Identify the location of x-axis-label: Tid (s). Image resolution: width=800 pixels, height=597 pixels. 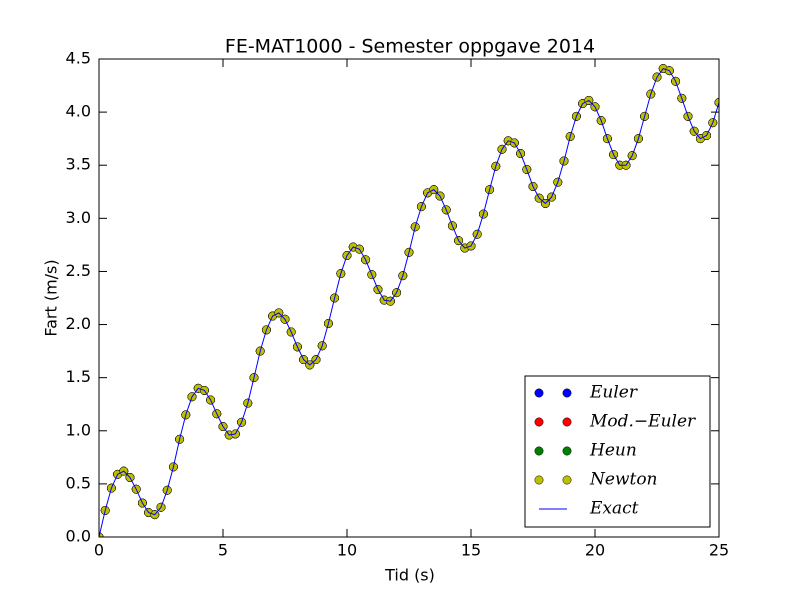
(409, 575).